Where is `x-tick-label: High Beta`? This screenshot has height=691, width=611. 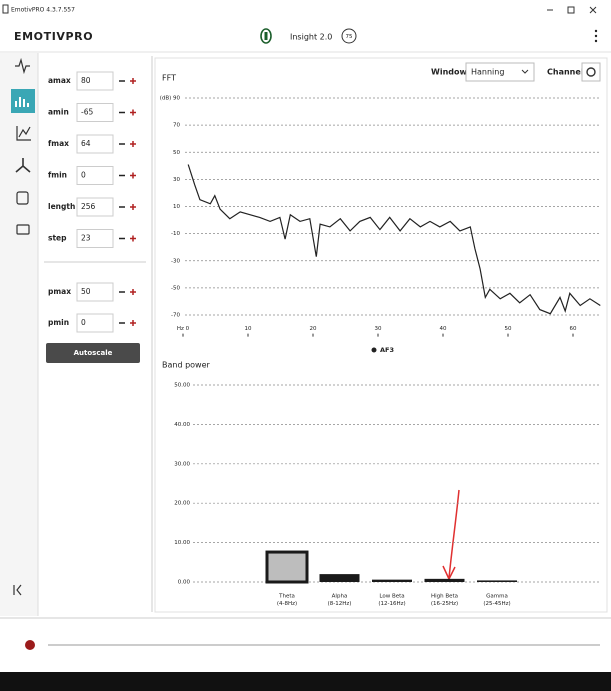 x-tick-label: High Beta is located at coordinates (444, 597).